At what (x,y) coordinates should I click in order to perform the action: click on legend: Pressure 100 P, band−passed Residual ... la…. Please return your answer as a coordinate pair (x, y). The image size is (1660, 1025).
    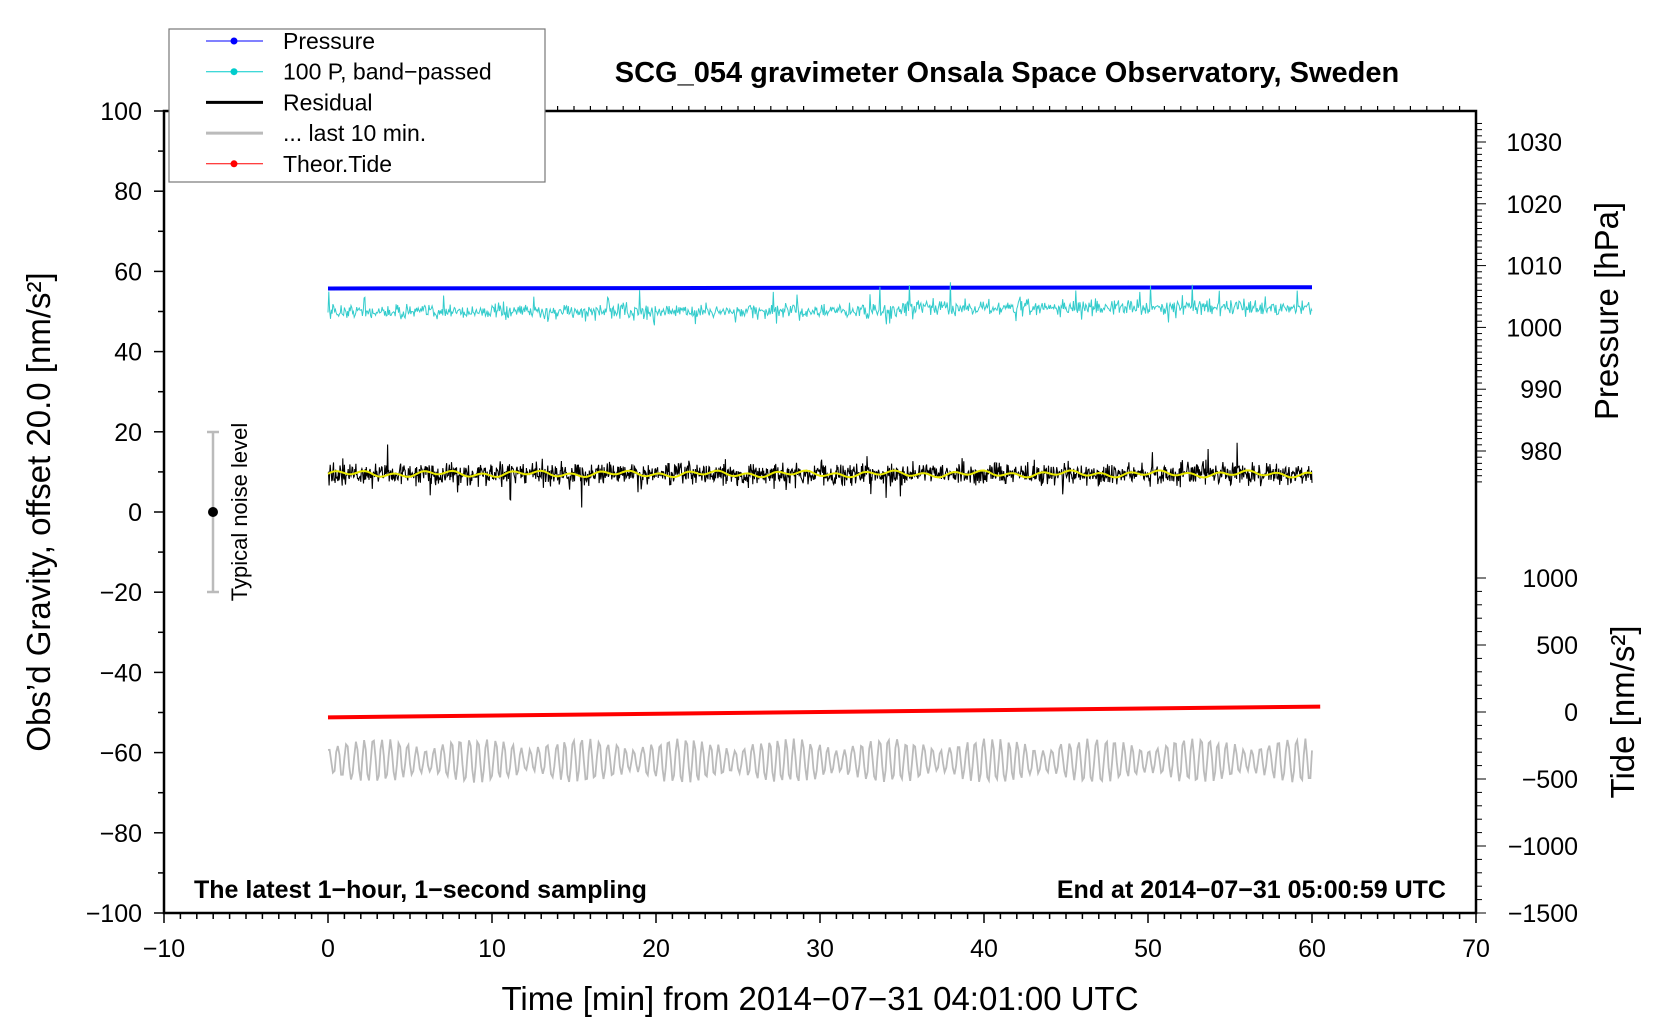
    Looking at the image, I should click on (357, 105).